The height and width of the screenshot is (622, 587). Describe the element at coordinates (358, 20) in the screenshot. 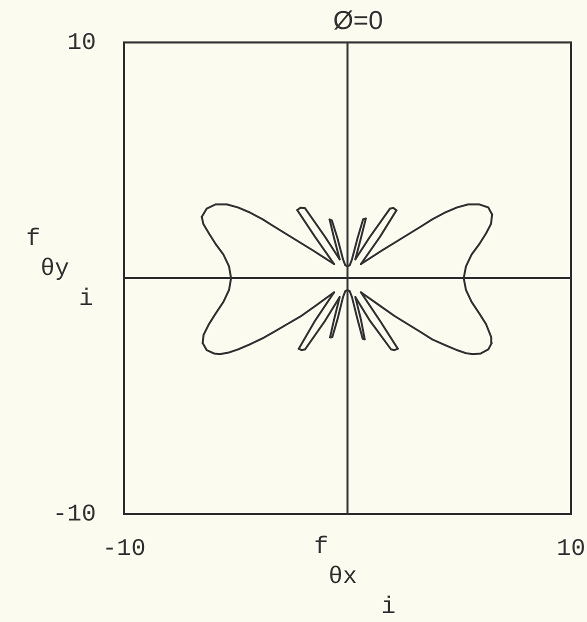

I see `chart-title: Ø=0` at that location.